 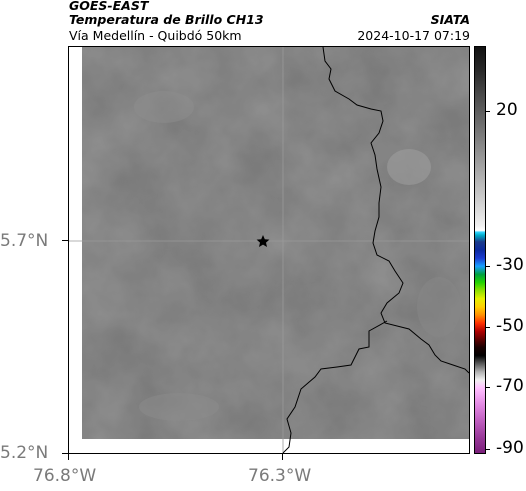 What do you see at coordinates (335, 386) in the screenshot?
I see `admin-border-south` at bounding box center [335, 386].